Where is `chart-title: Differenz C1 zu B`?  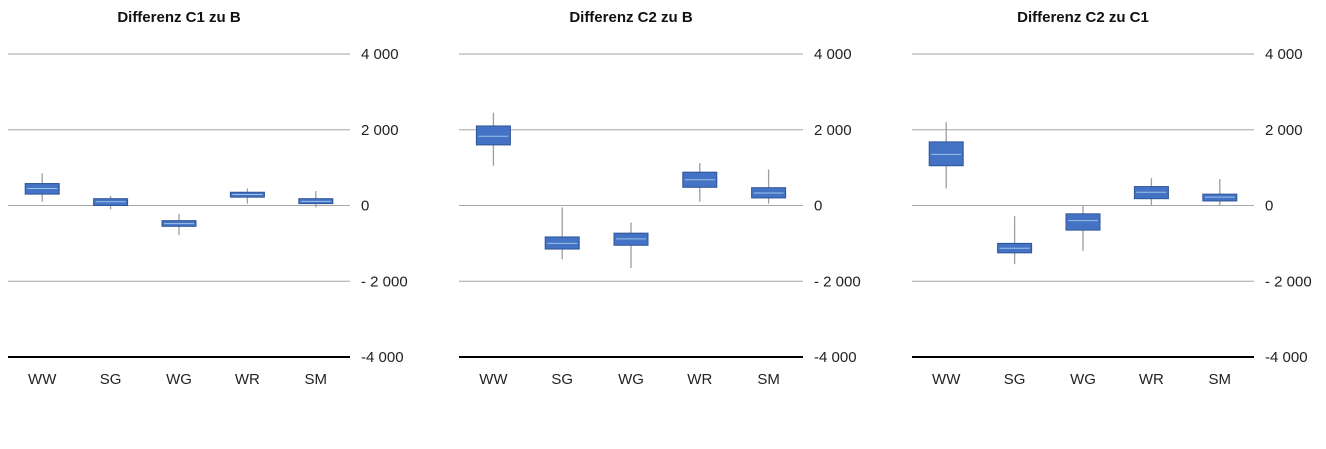 chart-title: Differenz C1 zu B is located at coordinates (179, 17).